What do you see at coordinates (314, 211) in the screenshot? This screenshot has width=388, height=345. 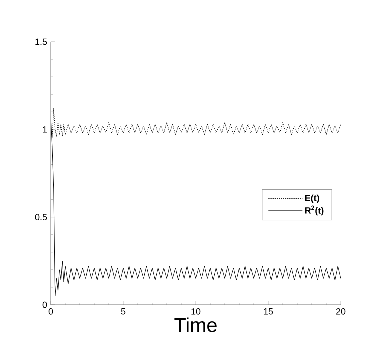 I see `legend-label: R$^{2}$(t)` at bounding box center [314, 211].